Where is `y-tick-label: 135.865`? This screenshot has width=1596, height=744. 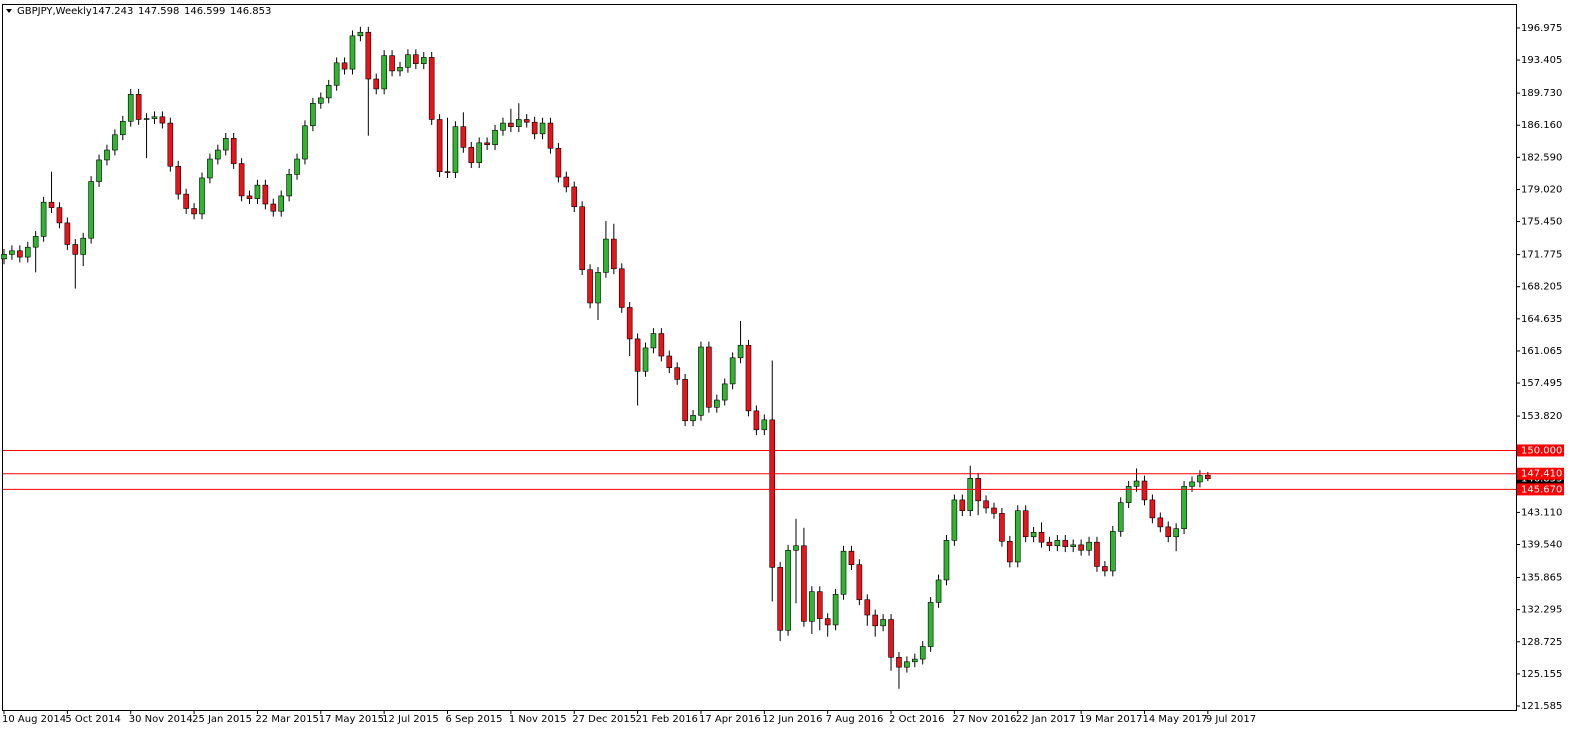
y-tick-label: 135.865 is located at coordinates (1541, 578).